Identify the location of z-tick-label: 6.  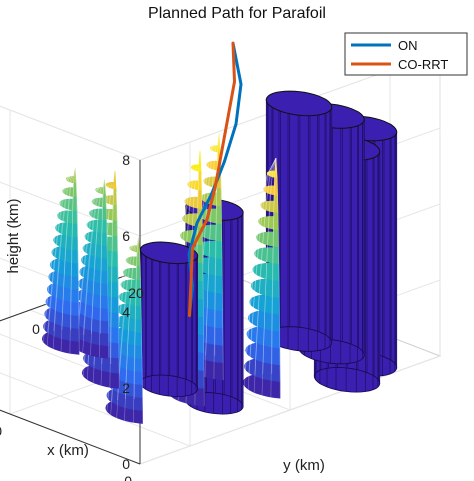
(126, 236).